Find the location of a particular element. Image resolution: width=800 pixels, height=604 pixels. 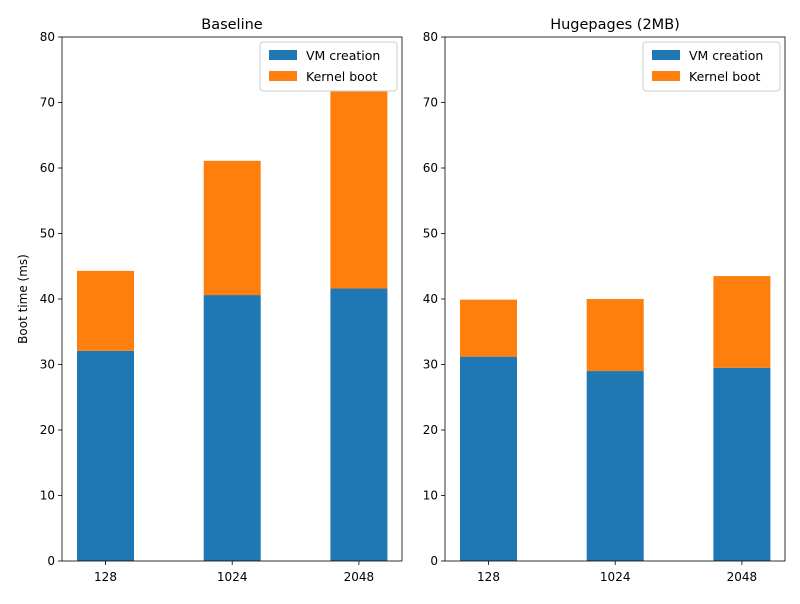

chart-title: Baseline is located at coordinates (232, 25).